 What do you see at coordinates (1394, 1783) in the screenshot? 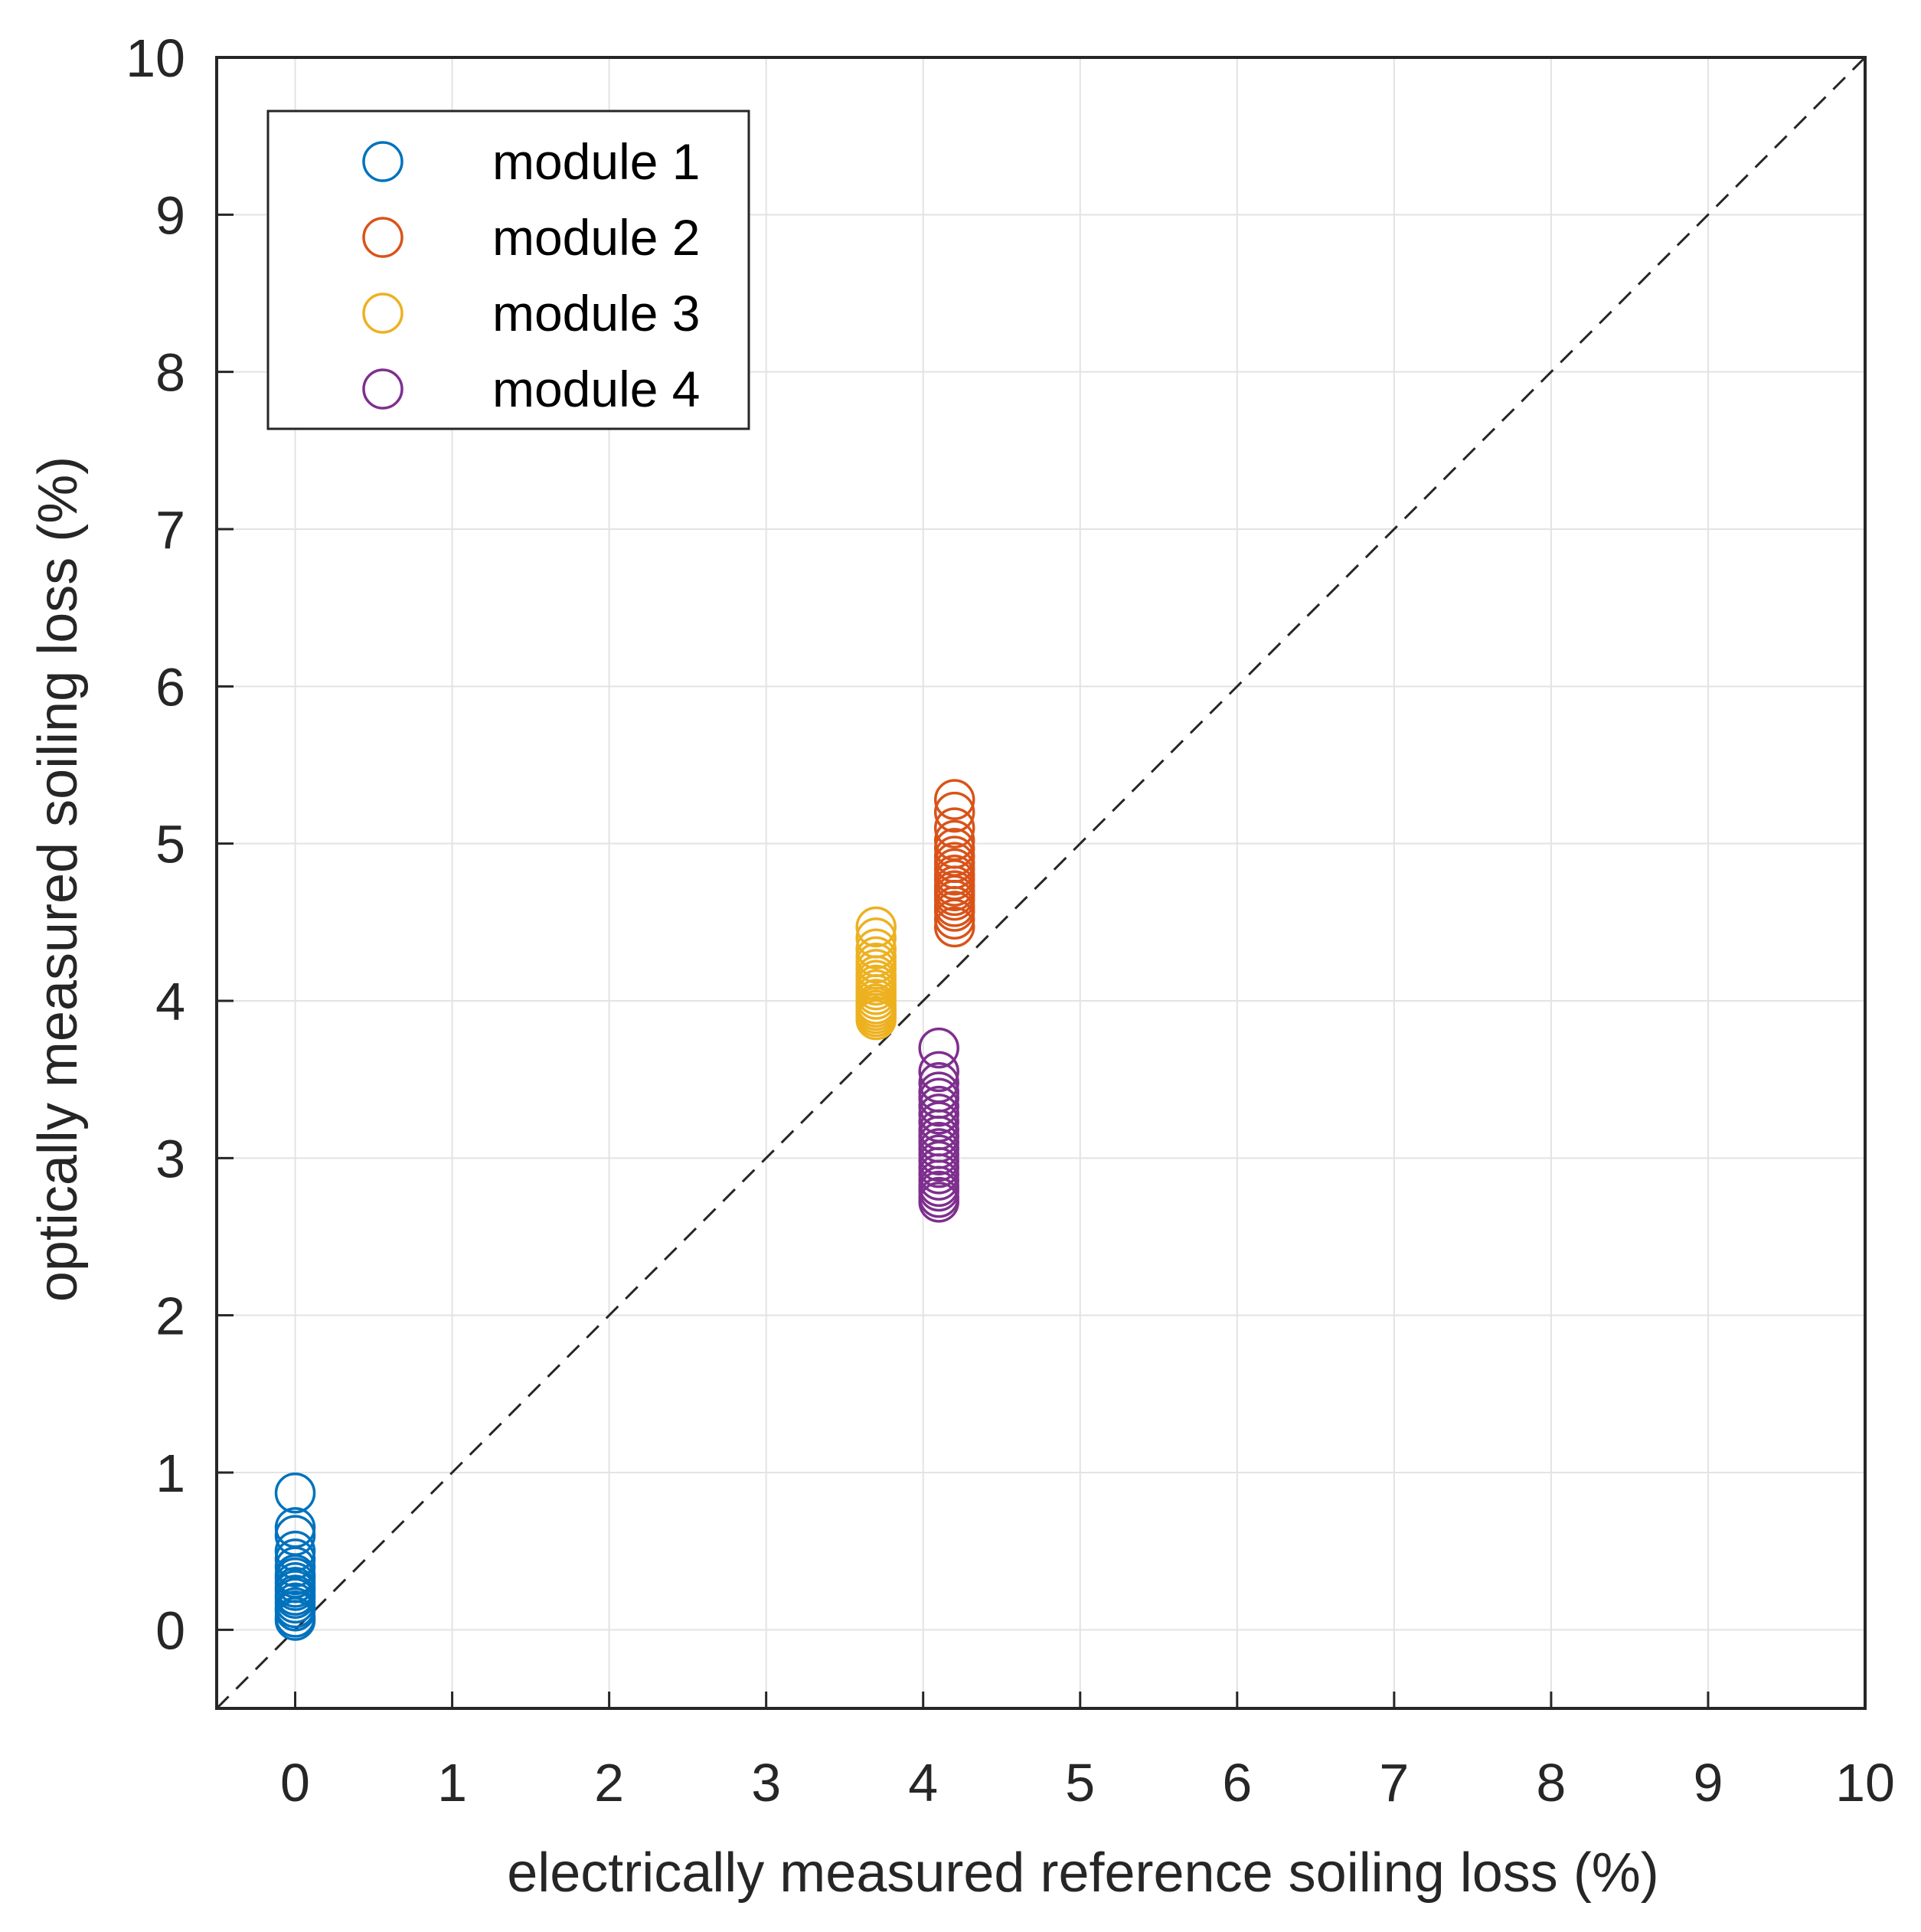
I see `x-tick-label: 7` at bounding box center [1394, 1783].